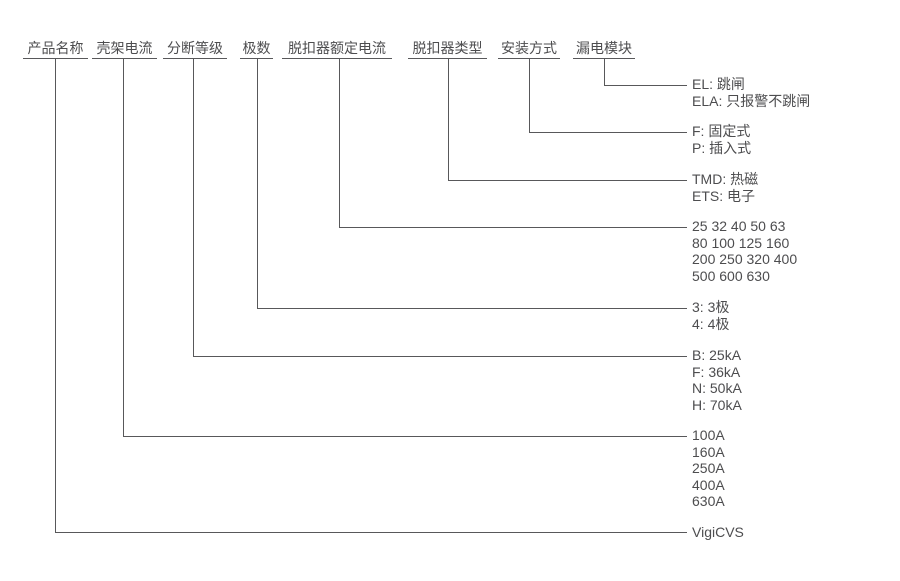 The image size is (900, 581). What do you see at coordinates (645, 85) in the screenshot?
I see `connector-horizontal-residual-module` at bounding box center [645, 85].